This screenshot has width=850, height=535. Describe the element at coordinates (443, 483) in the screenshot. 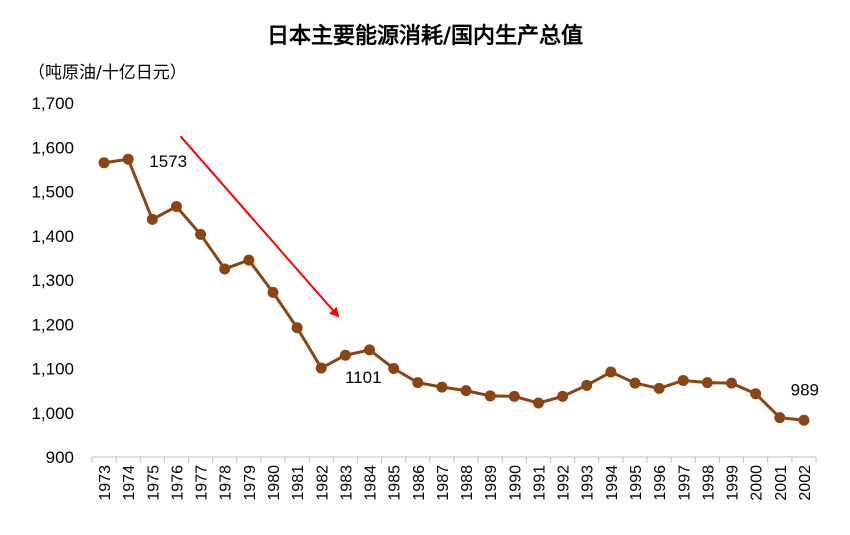

I see `x-tick-label: 1987` at that location.